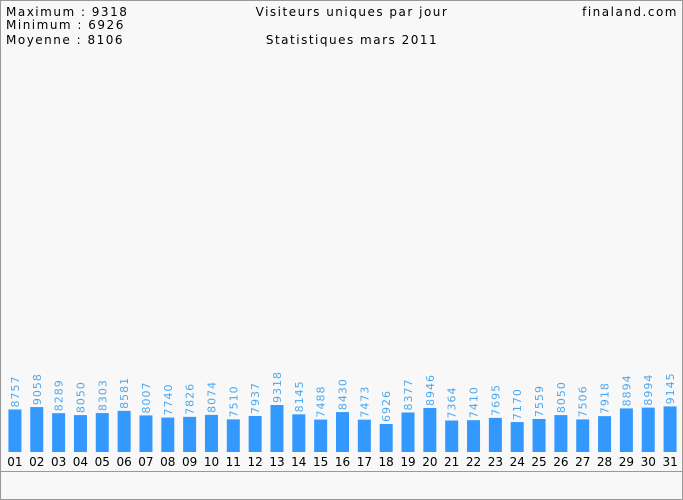  What do you see at coordinates (517, 462) in the screenshot?
I see `x-tick-label: 24` at bounding box center [517, 462].